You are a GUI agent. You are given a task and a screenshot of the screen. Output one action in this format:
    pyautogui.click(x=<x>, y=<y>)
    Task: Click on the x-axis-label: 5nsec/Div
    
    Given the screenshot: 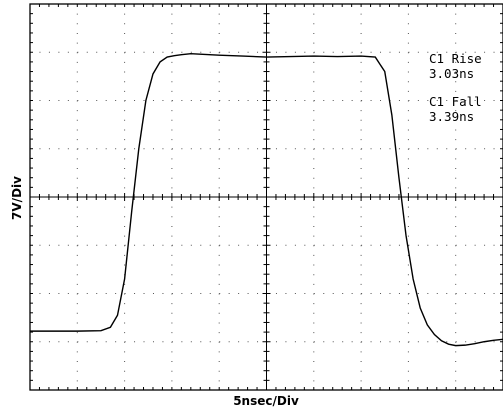 What is the action you would take?
    pyautogui.click(x=266, y=401)
    